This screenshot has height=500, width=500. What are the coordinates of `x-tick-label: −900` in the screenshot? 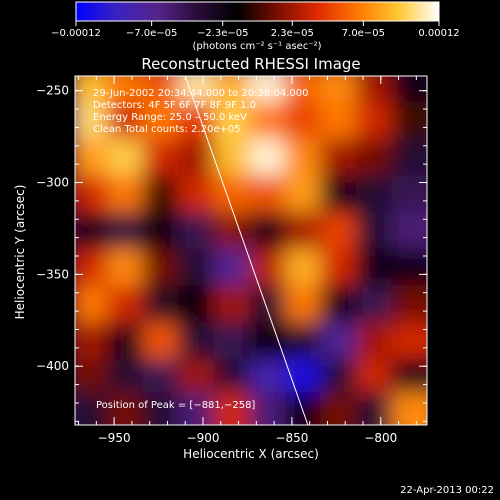 It's located at (203, 438).